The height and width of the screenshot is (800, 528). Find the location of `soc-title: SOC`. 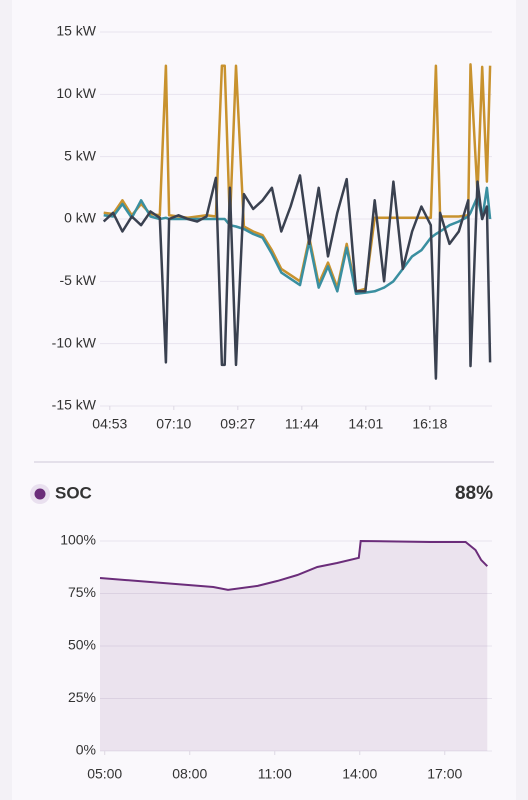

soc-title: SOC is located at coordinates (73, 492).